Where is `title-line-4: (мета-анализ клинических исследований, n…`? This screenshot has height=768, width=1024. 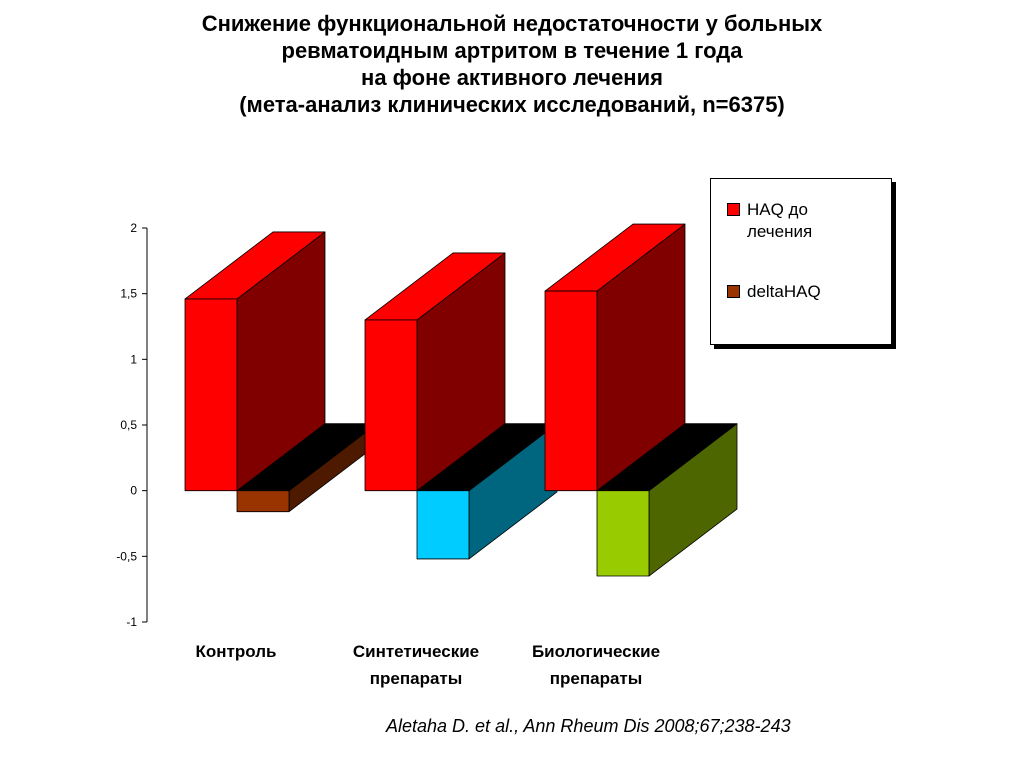
title-line-4: (мета-анализ клинических исследований, n… is located at coordinates (512, 104).